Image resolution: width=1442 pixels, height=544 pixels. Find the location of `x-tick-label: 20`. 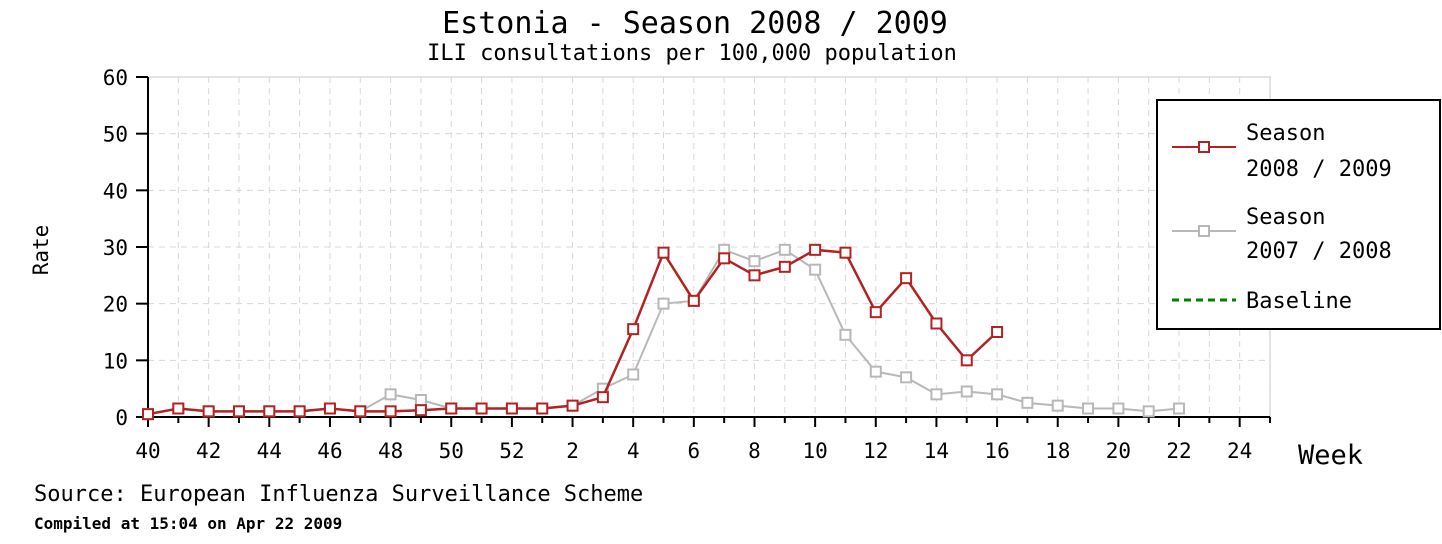

x-tick-label: 20 is located at coordinates (1118, 451).